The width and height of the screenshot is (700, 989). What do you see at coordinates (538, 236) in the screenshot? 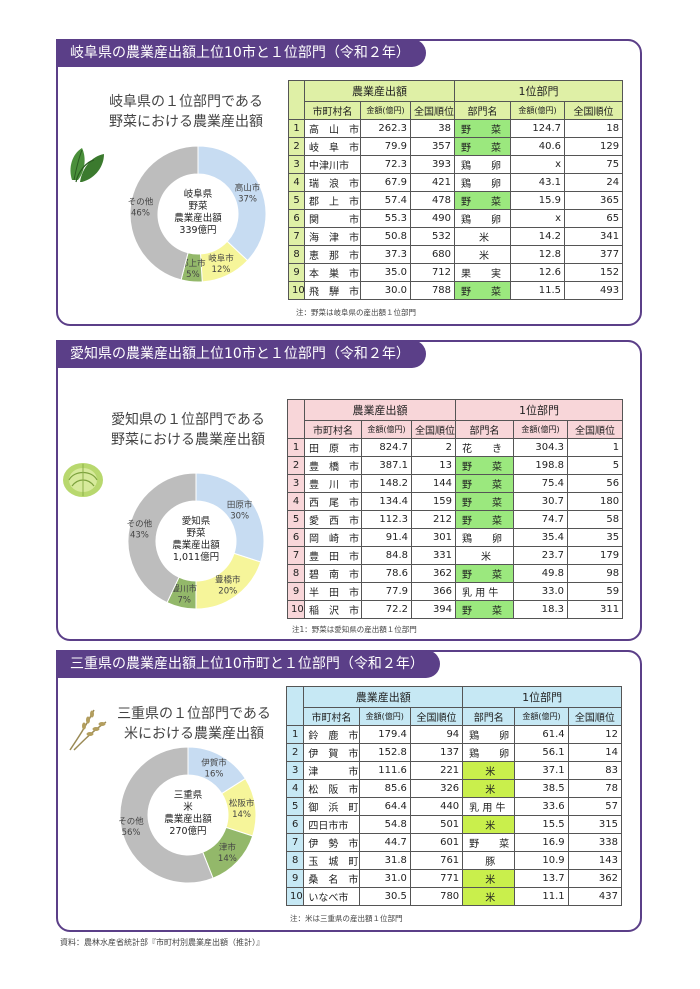
I see `sector-output-cell: 14.2` at bounding box center [538, 236].